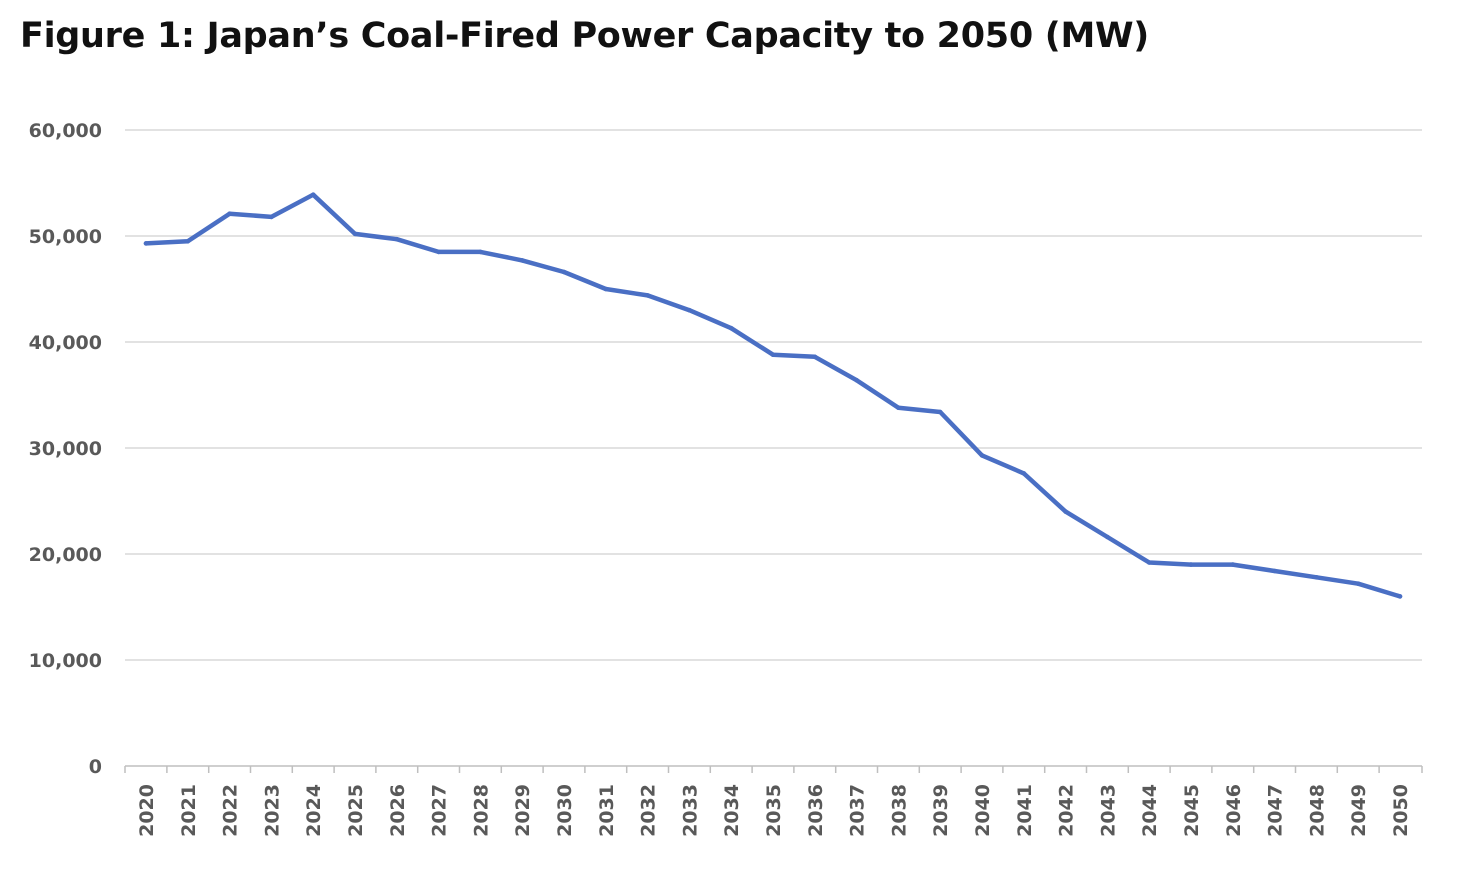 The width and height of the screenshot is (1460, 870). Describe the element at coordinates (65, 555) in the screenshot. I see `y-tick-label: 20,000` at that location.